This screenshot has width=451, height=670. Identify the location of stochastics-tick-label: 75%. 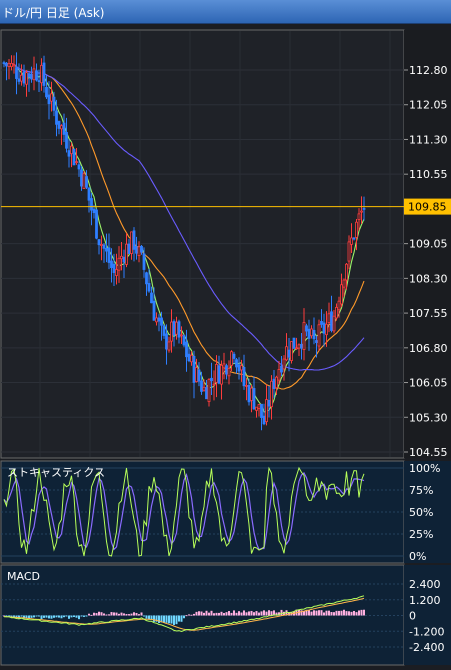
(421, 490).